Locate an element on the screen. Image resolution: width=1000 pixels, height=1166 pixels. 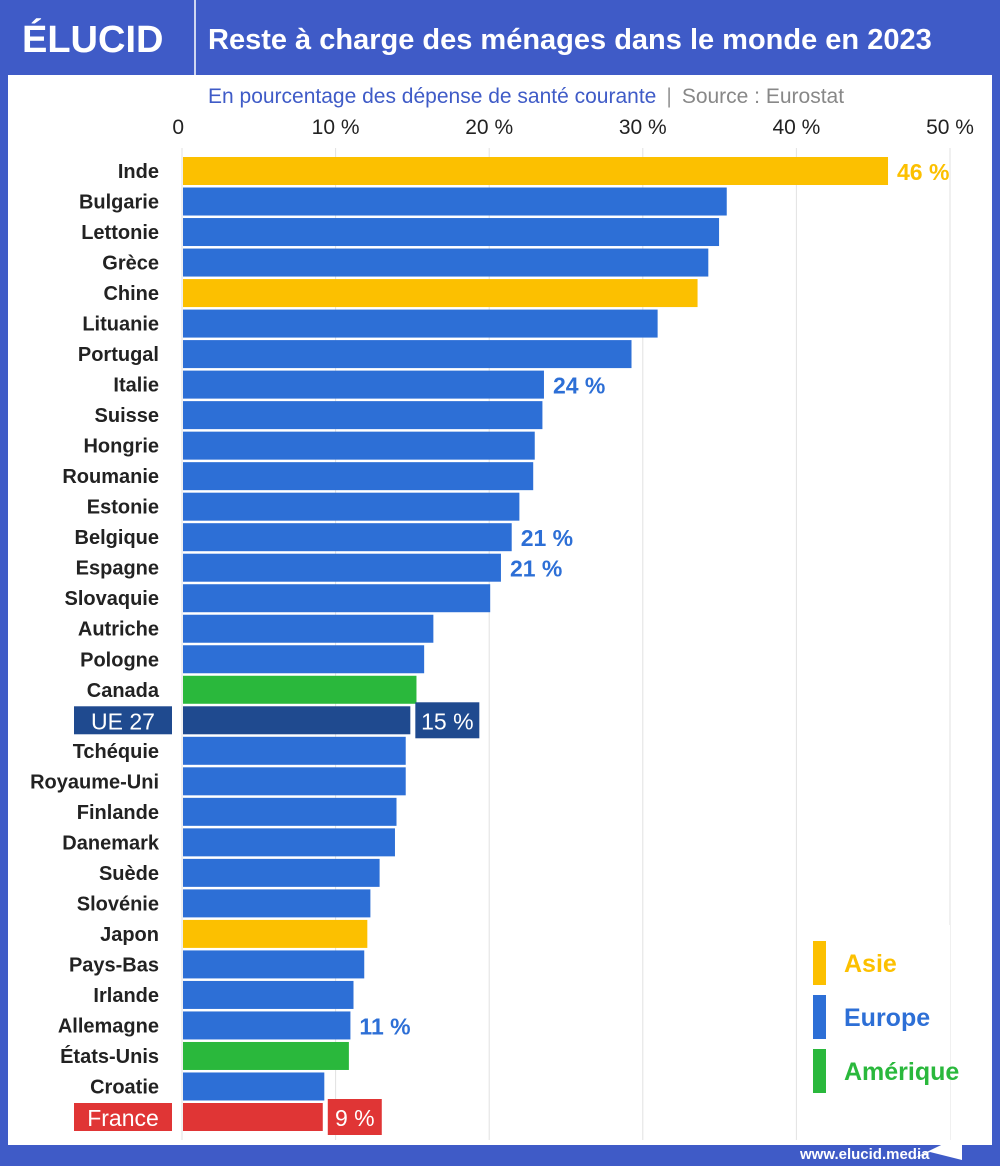
x-tick-label: 30 % is located at coordinates (643, 127).